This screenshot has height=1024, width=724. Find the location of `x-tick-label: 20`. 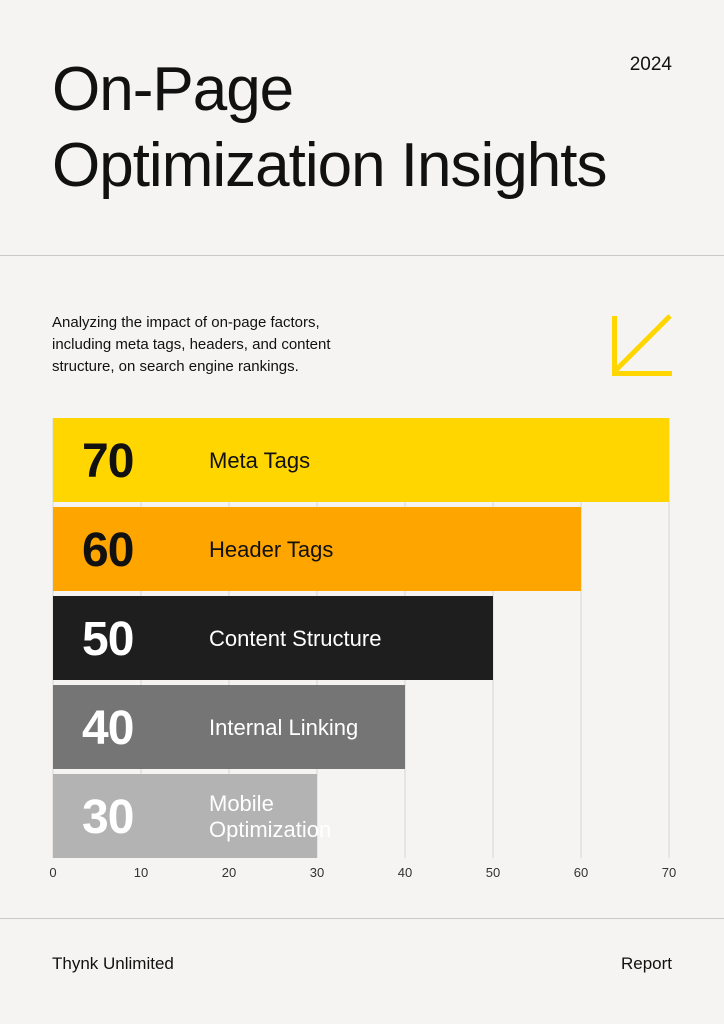

x-tick-label: 20 is located at coordinates (229, 872).